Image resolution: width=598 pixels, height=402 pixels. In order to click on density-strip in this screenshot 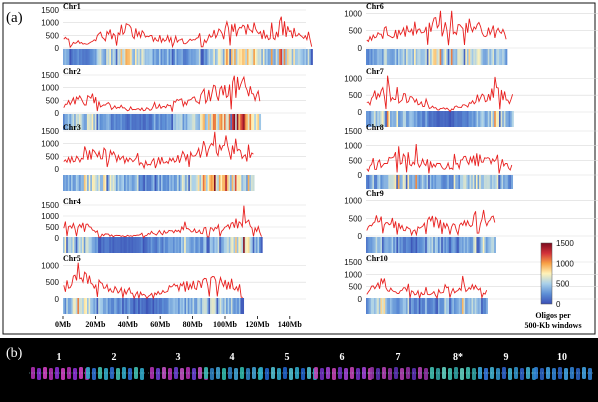, I will do `click(163, 245)`.